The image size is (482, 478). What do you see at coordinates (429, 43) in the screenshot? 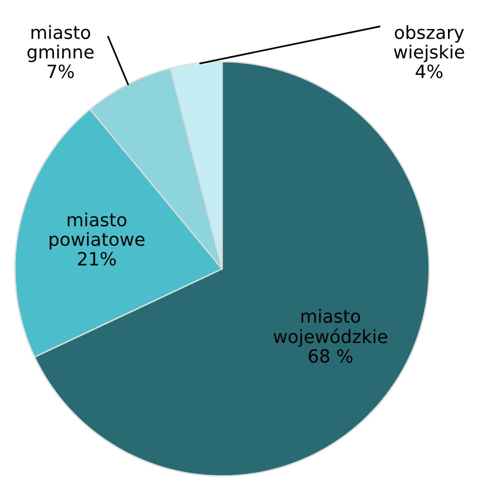
I see `slice-label: obszary wiejskie` at bounding box center [429, 43].